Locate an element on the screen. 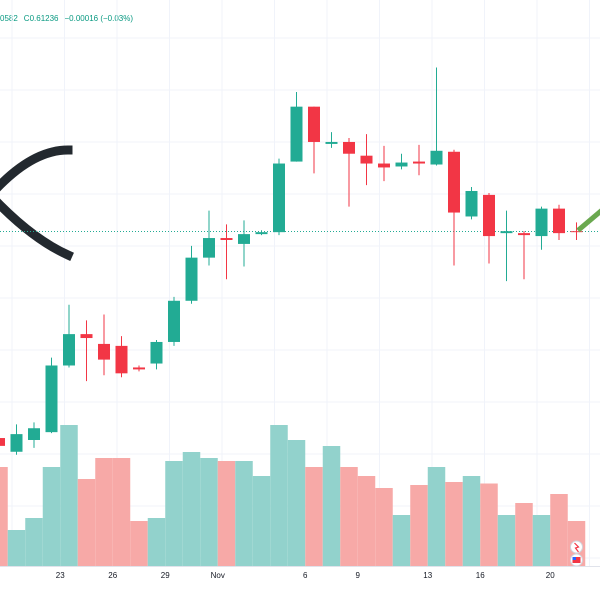 The image size is (600, 600). flag-canton is located at coordinates (574, 558).